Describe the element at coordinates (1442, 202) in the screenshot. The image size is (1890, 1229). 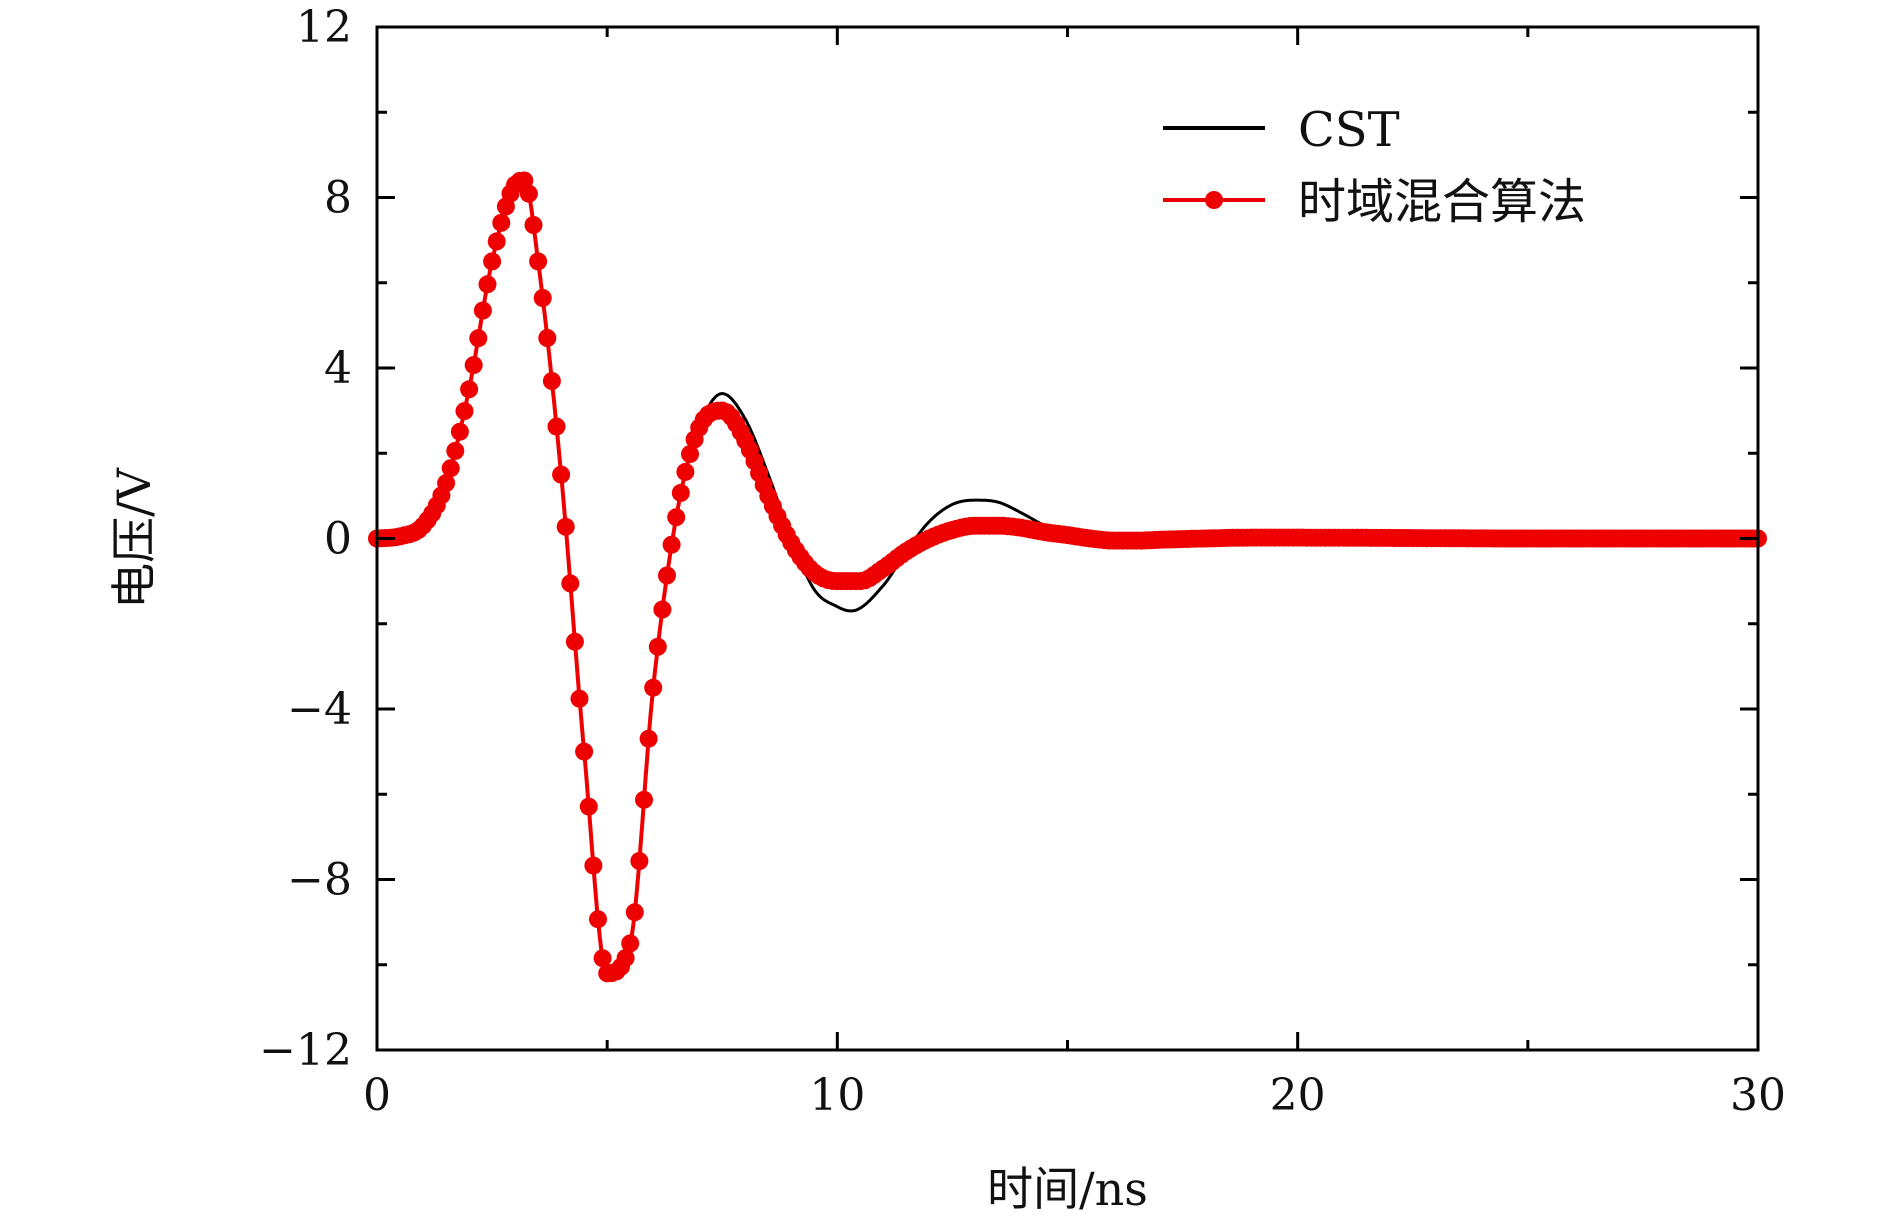
I see `legend-label-hybrid: 时域混合算法` at that location.